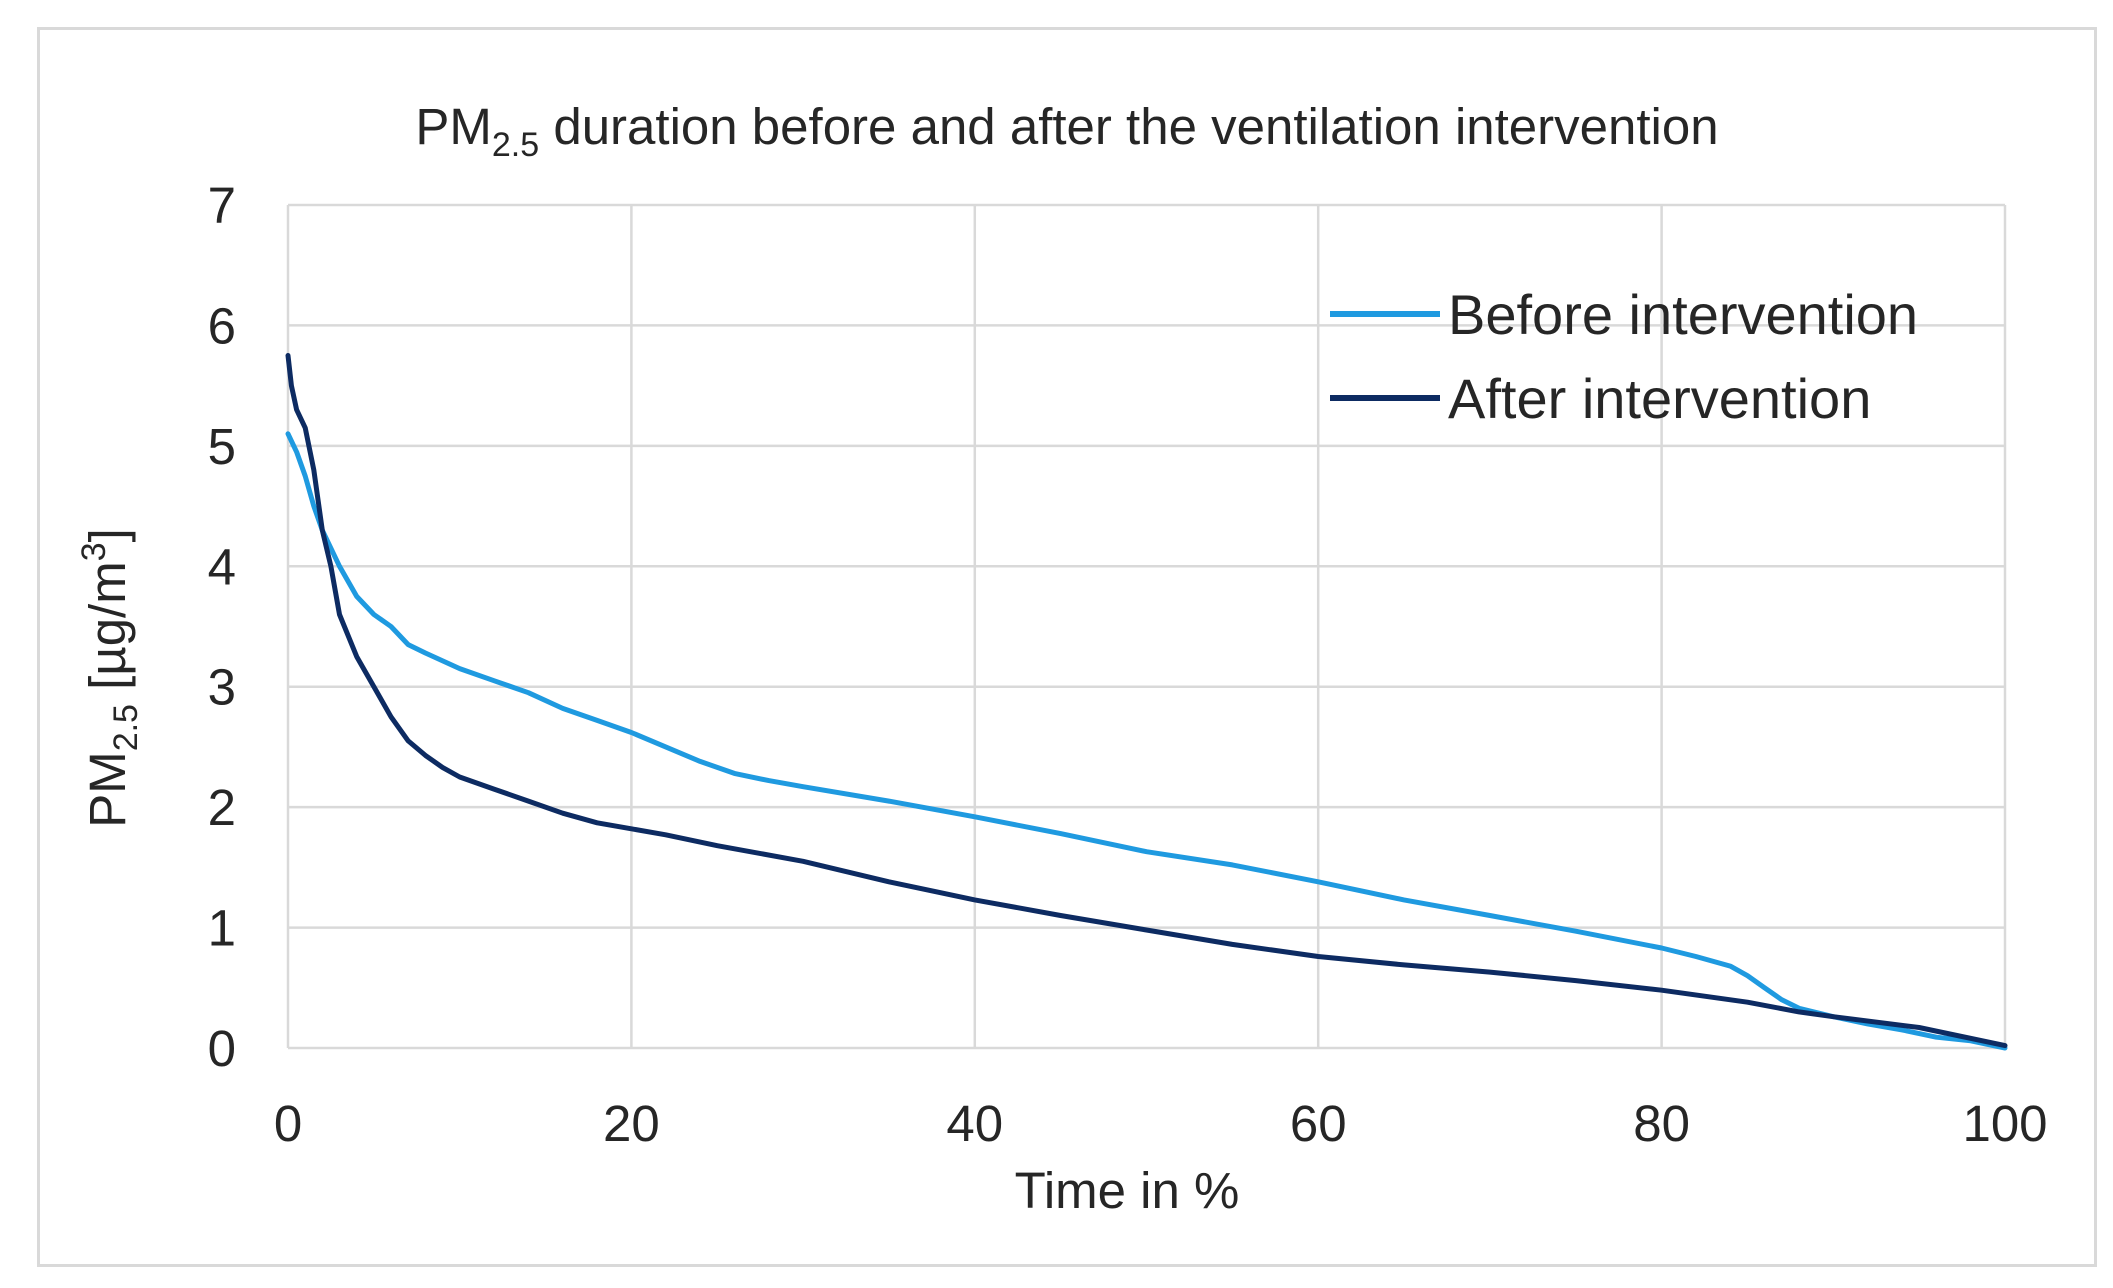  I want to click on title-prefix: PM, so click(453, 126).